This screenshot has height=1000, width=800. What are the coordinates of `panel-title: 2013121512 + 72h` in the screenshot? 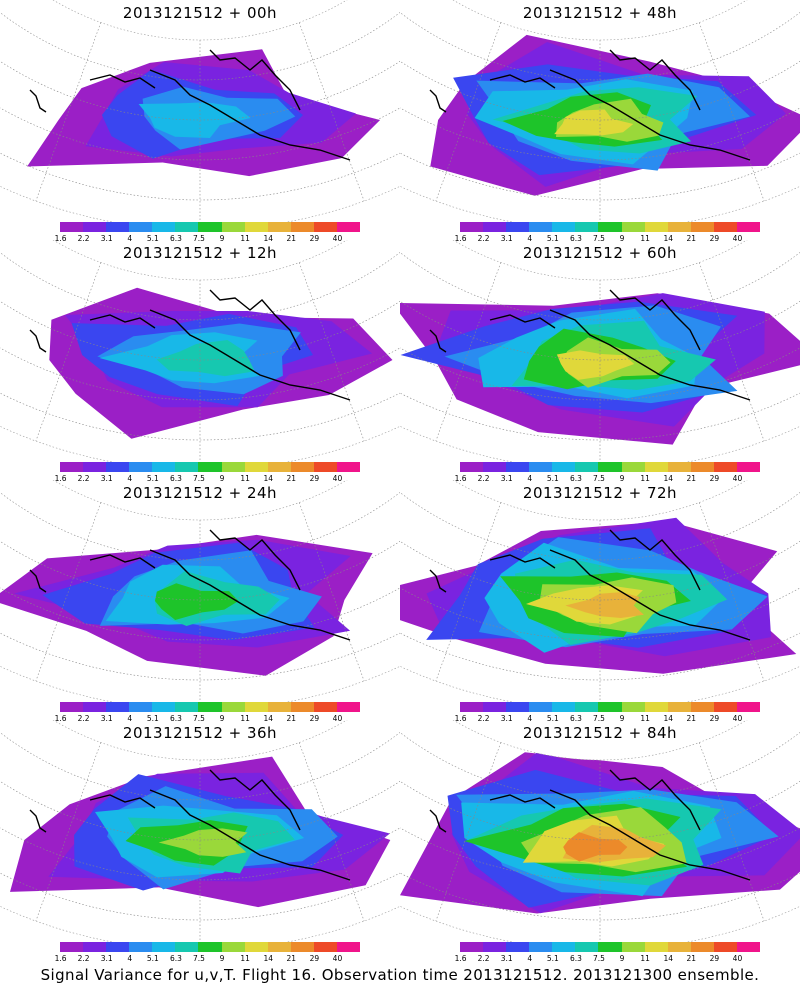 It's located at (600, 493).